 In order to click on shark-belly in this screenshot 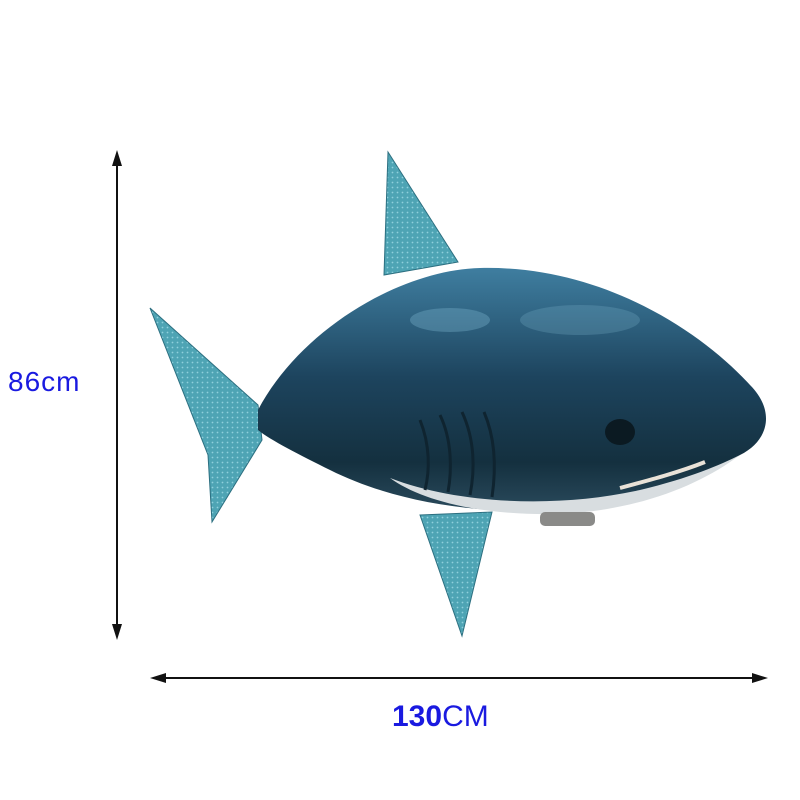, I will do `click(565, 485)`.